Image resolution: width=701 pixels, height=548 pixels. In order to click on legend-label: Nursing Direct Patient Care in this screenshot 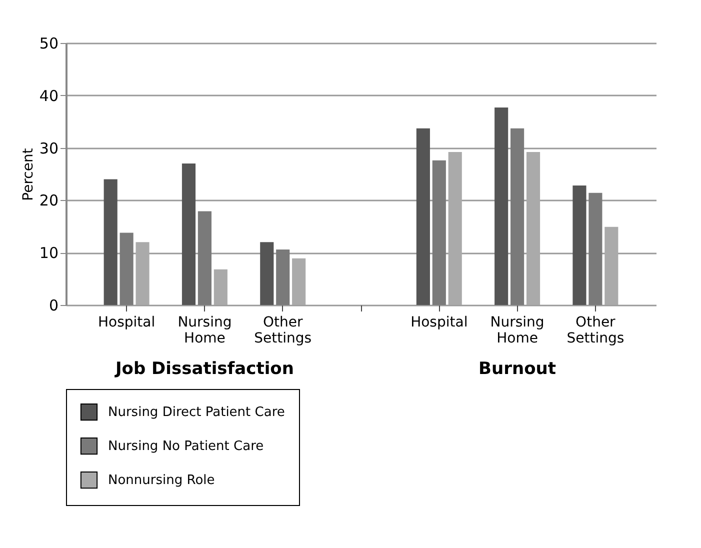, I will do `click(196, 412)`.